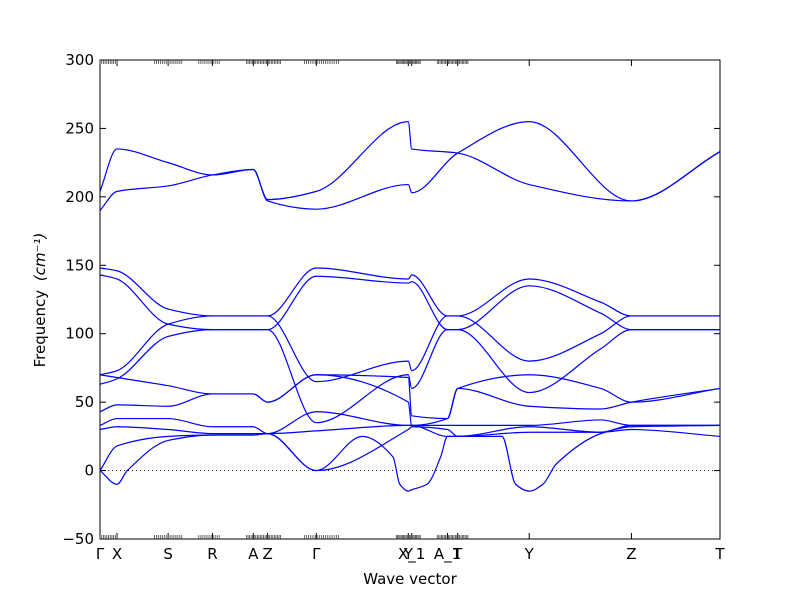 The image size is (800, 600). I want to click on y-axis-unit: (cm⁻¹), so click(40, 257).